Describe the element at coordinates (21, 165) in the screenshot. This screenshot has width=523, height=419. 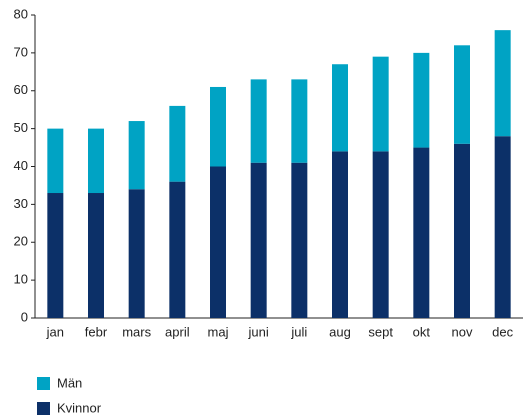
I see `y-tick-label: 40` at that location.